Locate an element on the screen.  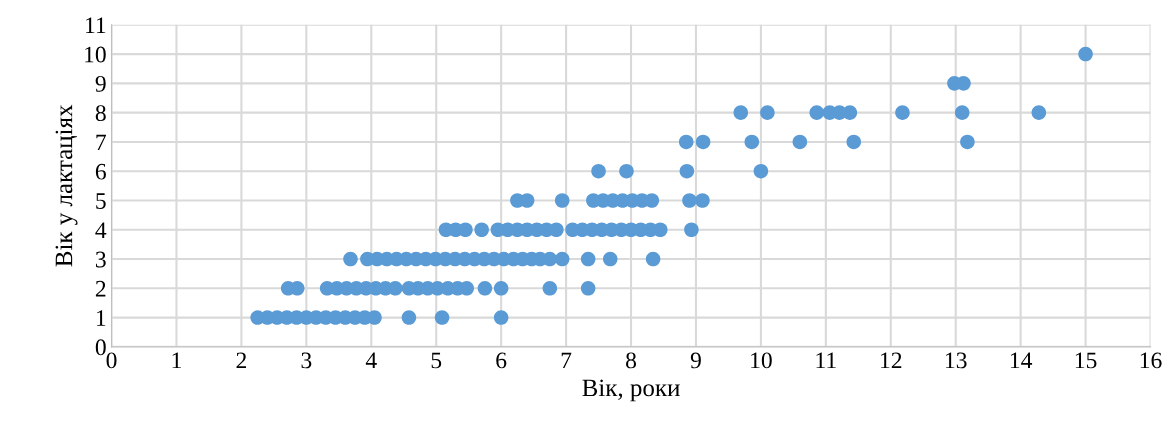
x-tick-label: 6 is located at coordinates (501, 360).